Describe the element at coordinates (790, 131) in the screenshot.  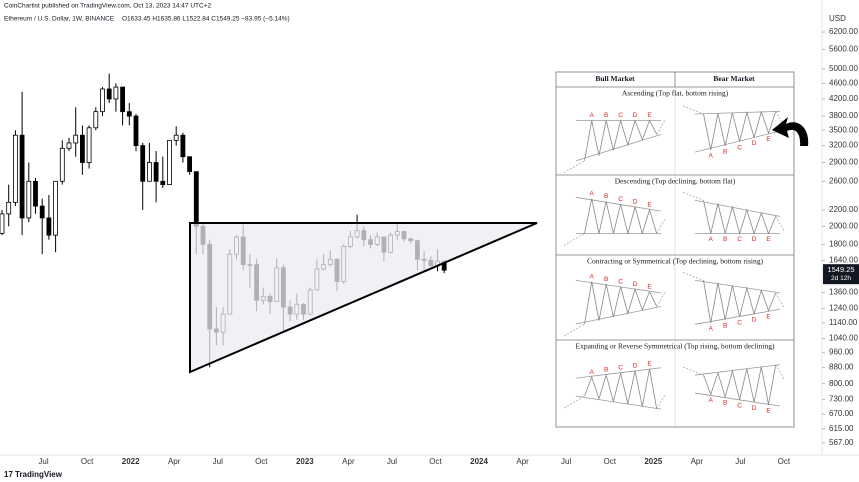
I see `pointer-arrow` at that location.